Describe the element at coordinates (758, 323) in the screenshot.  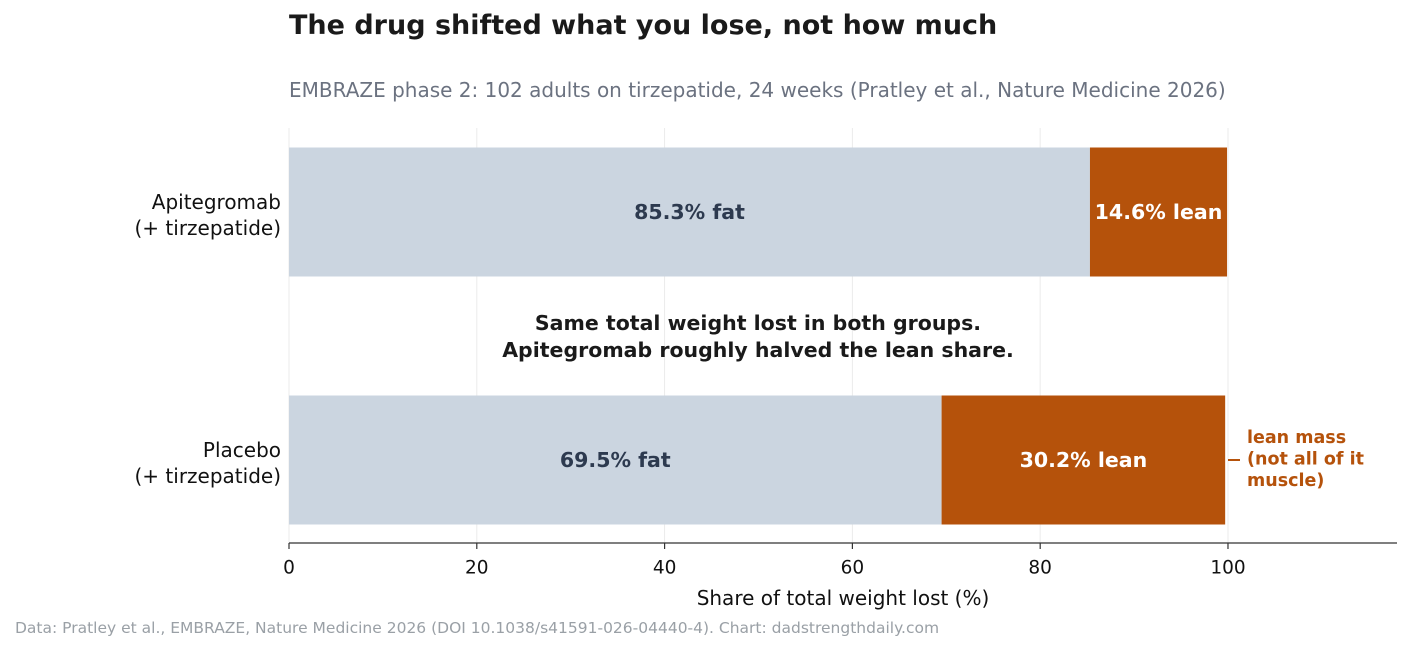
I see `center-annotation: Same total weight lost in both groups.` at that location.